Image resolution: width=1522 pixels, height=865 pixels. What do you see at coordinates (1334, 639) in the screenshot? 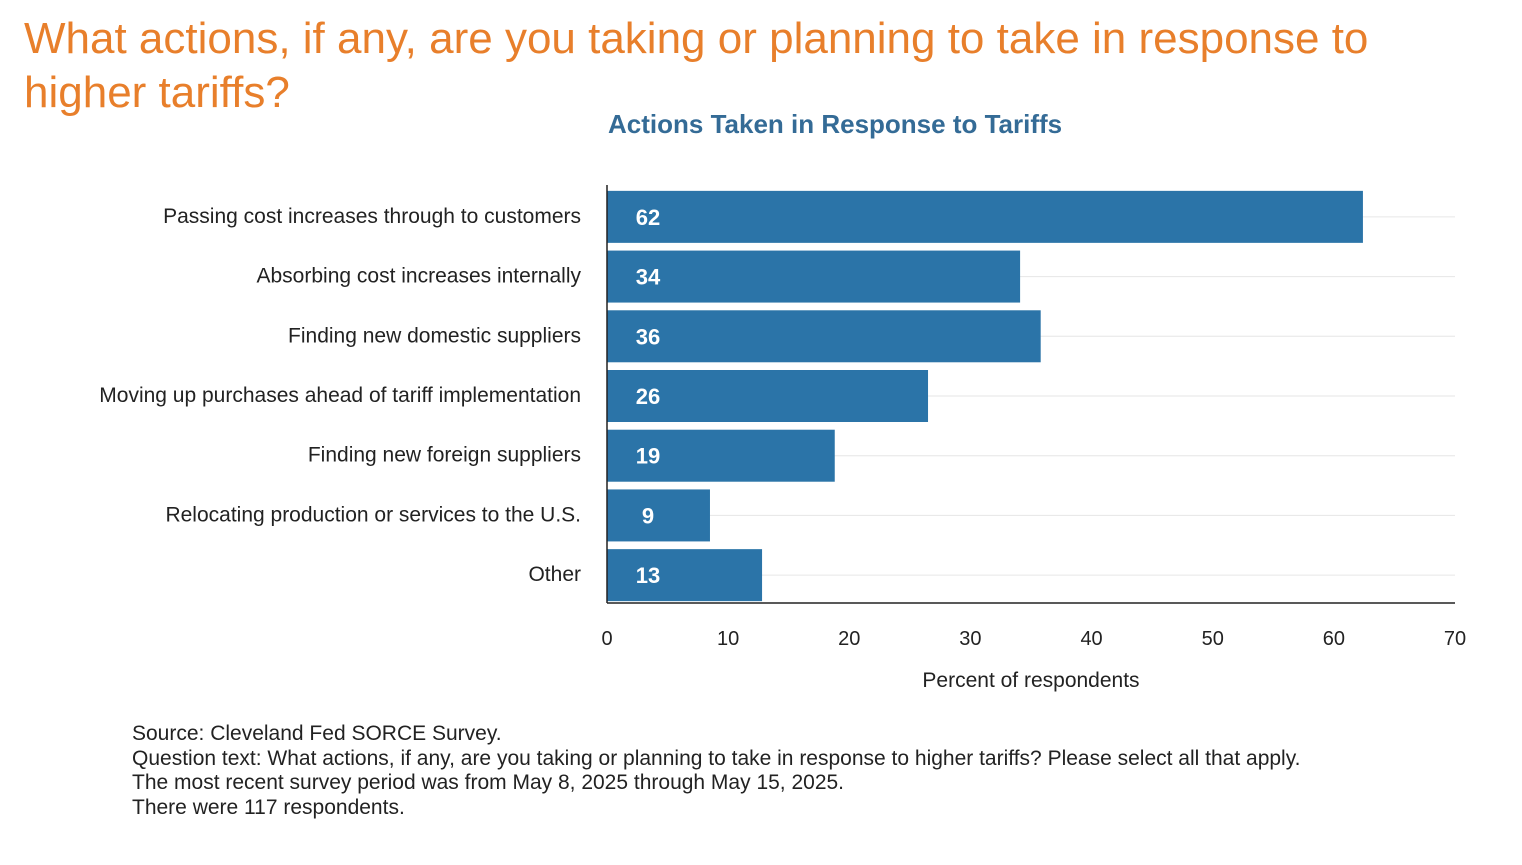
I see `x-tick-label: 60` at bounding box center [1334, 639].